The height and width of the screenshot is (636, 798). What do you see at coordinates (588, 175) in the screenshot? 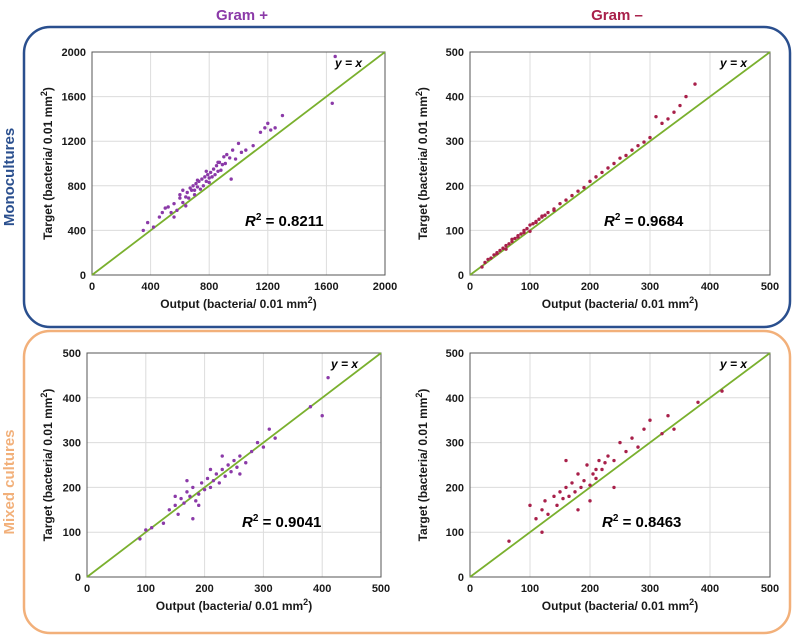
I see `data-points` at bounding box center [588, 175].